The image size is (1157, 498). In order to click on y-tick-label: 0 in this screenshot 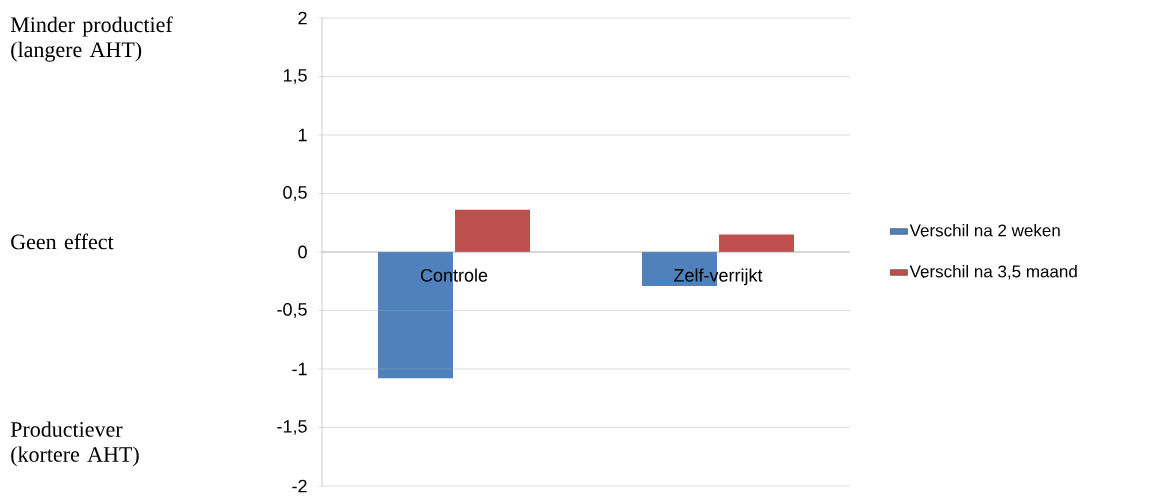, I will do `click(302, 252)`.